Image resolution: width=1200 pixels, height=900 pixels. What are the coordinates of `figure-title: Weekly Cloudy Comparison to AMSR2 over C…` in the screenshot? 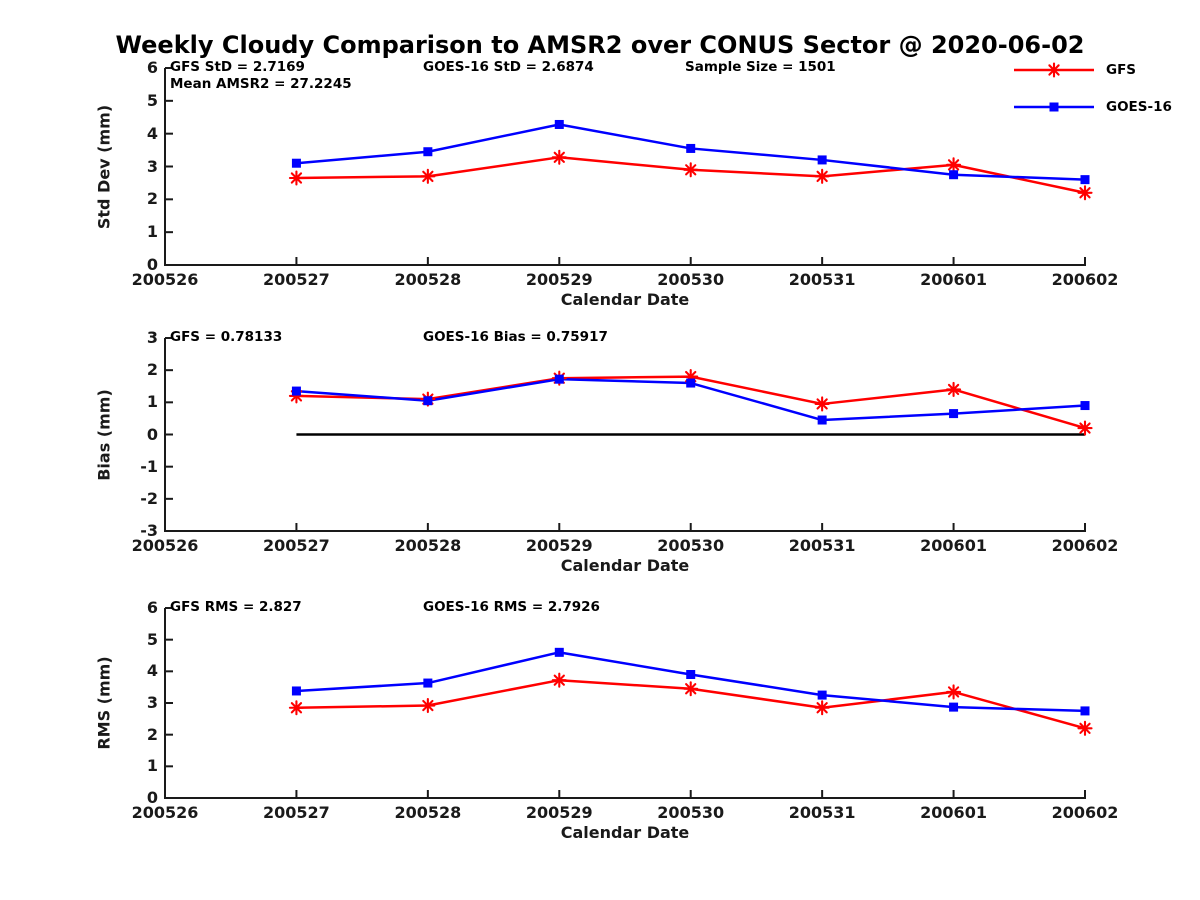 It's located at (600, 45).